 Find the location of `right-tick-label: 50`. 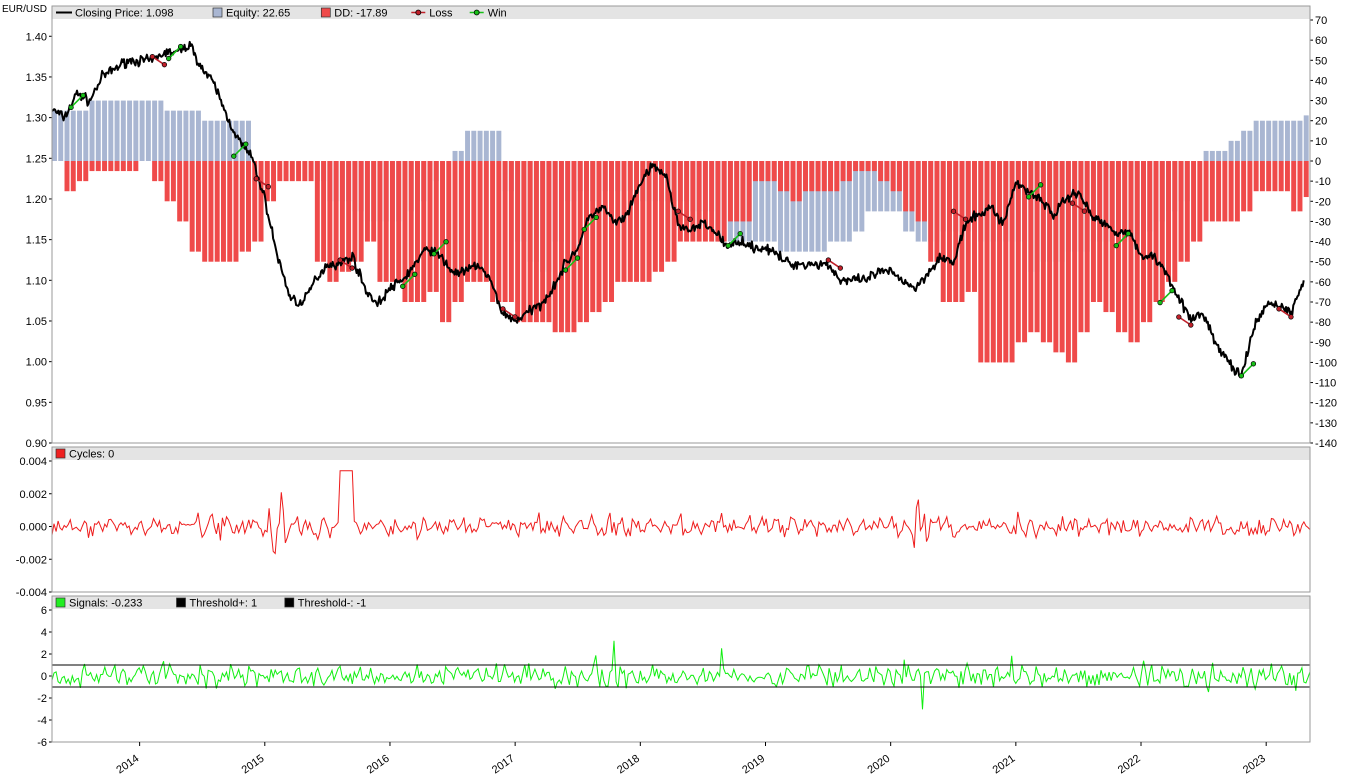

right-tick-label: 50 is located at coordinates (1321, 61).